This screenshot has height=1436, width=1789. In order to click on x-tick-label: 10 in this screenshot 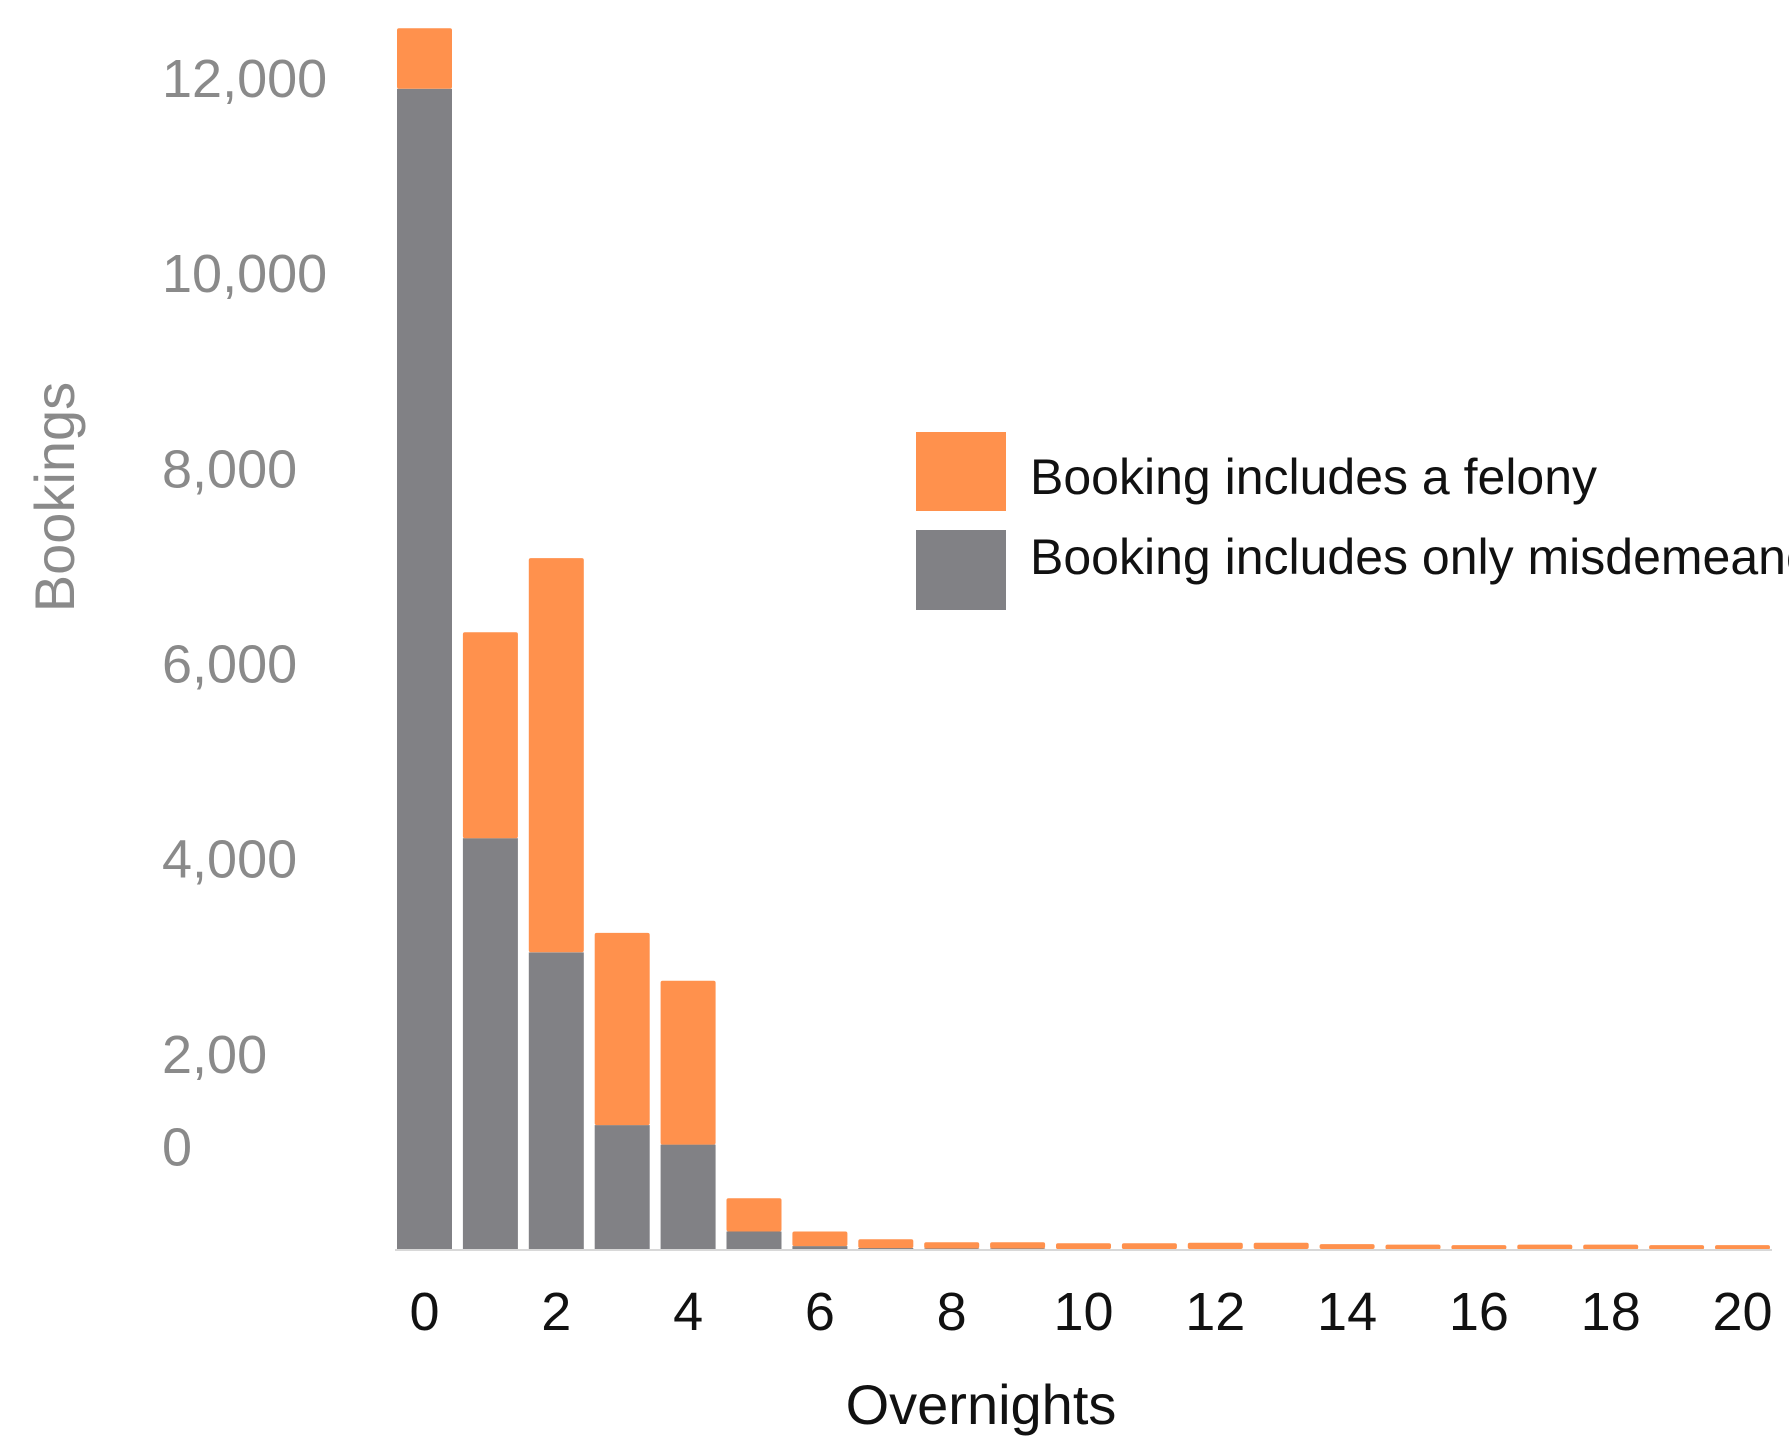, I will do `click(1083, 1312)`.